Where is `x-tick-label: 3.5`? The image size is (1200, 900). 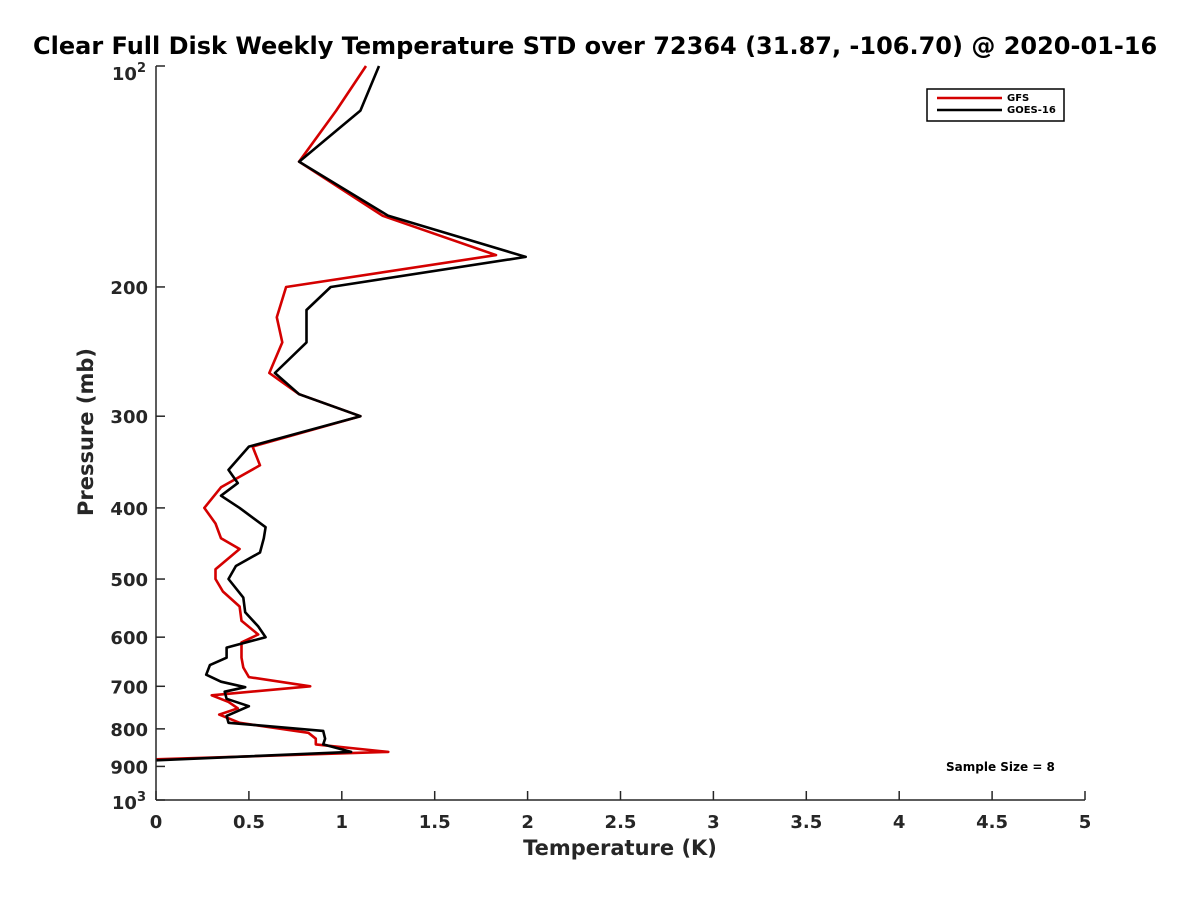 x-tick-label: 3.5 is located at coordinates (806, 822).